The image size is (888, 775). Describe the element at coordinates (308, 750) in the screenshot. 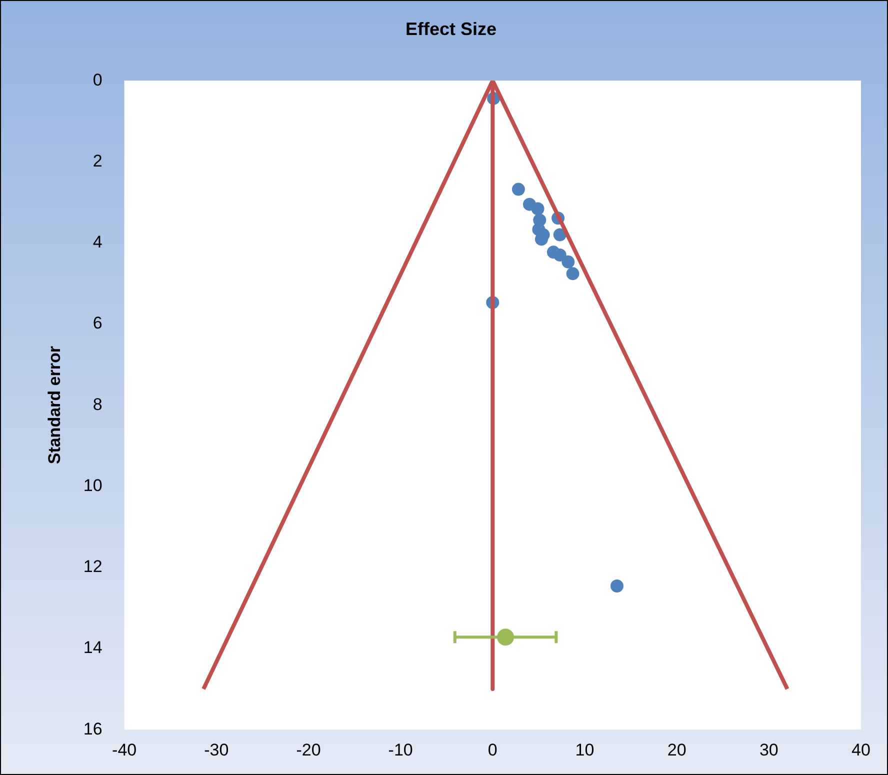

I see `x-tick-label: -20` at that location.